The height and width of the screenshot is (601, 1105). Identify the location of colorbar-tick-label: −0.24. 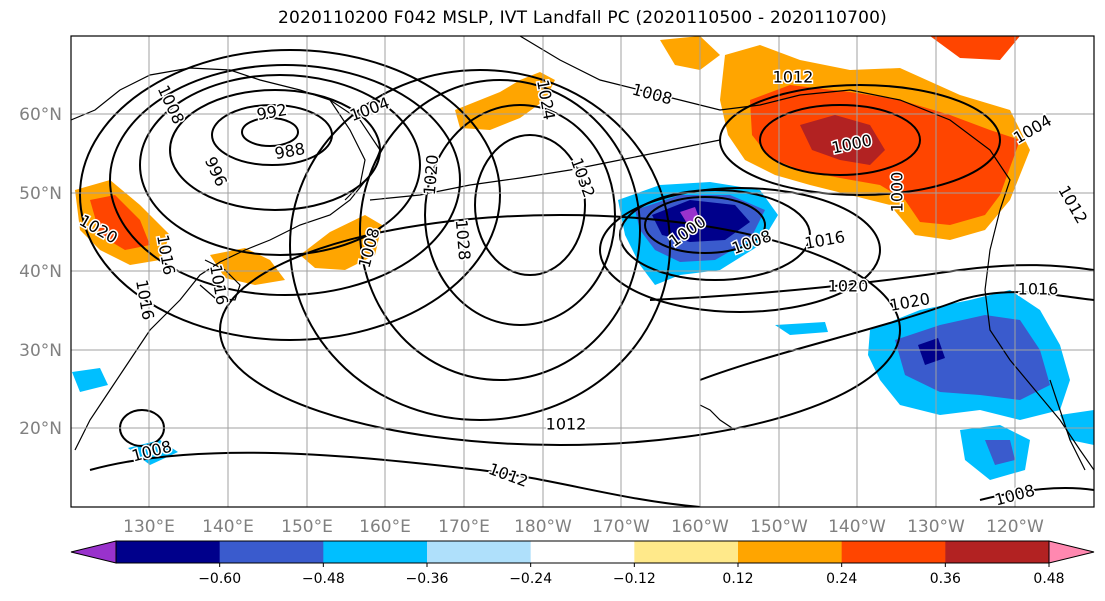
(530, 579).